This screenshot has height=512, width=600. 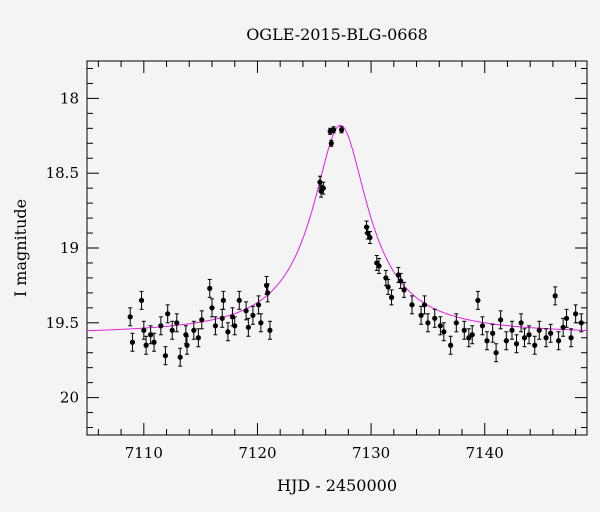 What do you see at coordinates (69, 98) in the screenshot?
I see `y-tick-label: 18` at bounding box center [69, 98].